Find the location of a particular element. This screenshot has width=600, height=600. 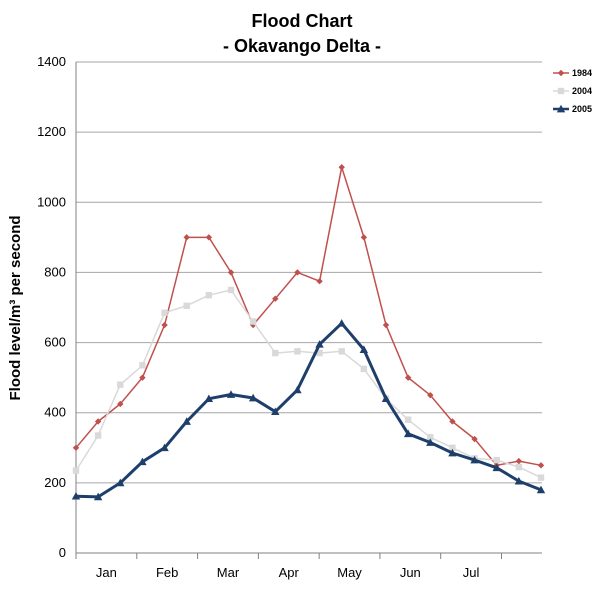

y-tick-label: 1000 is located at coordinates (51, 201).